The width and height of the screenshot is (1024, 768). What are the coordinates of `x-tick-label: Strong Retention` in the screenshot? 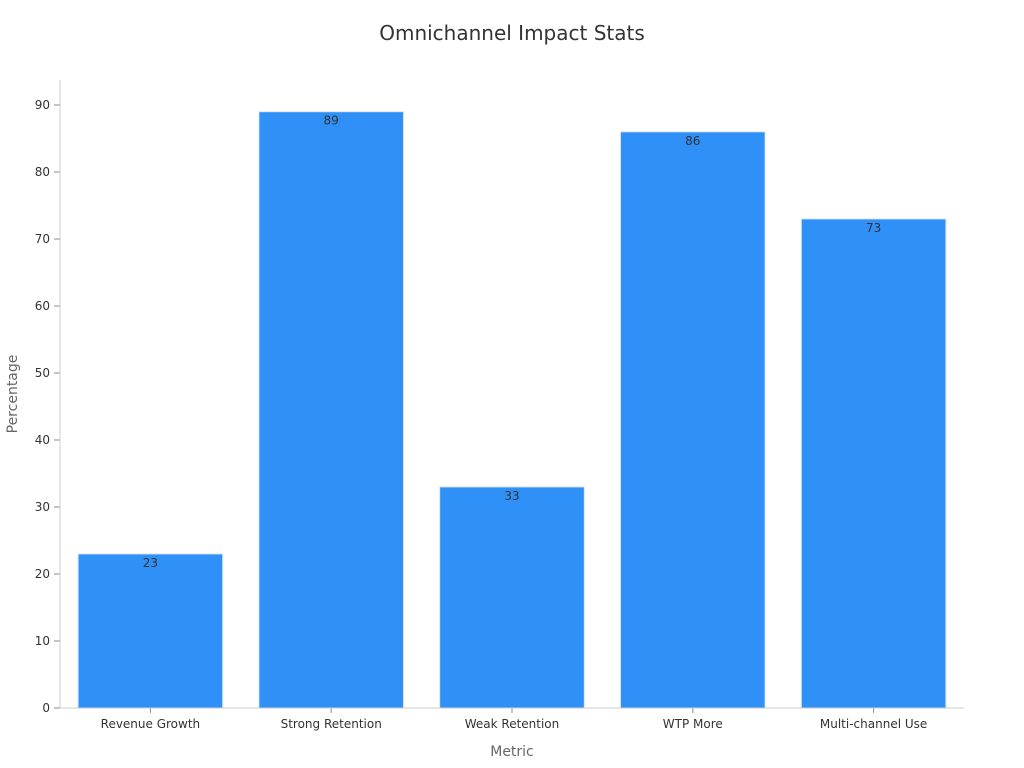 It's located at (331, 724).